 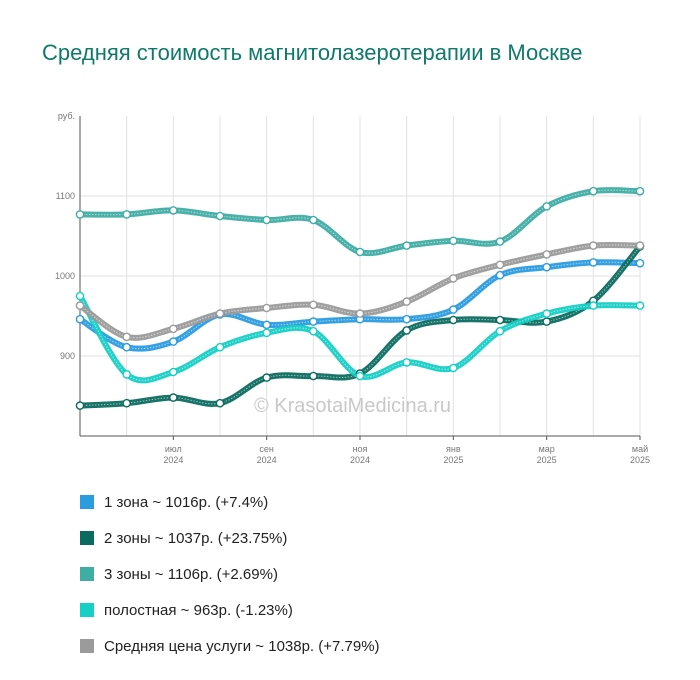 What do you see at coordinates (65, 276) in the screenshot?
I see `y-tick-label: 1000` at bounding box center [65, 276].